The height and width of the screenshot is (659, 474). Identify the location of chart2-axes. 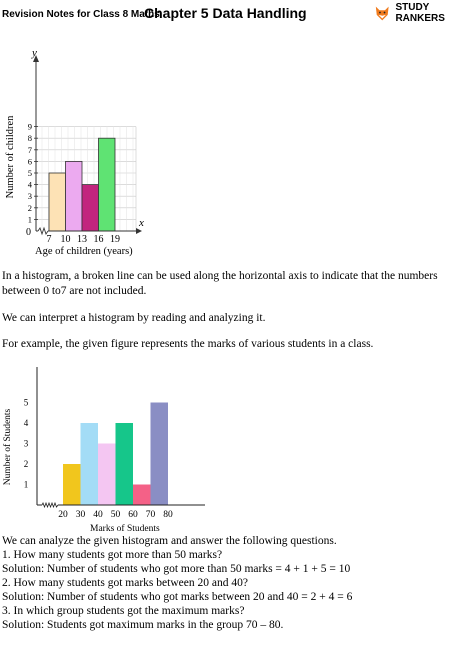
(120, 438).